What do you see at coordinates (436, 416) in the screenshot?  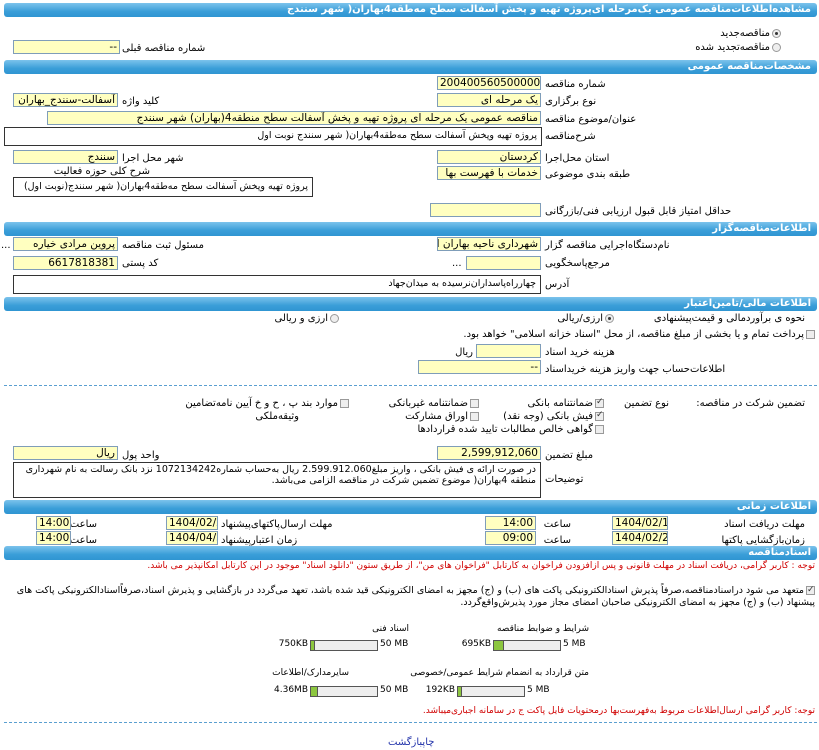 I see `label: اوراق مشارکت` at bounding box center [436, 416].